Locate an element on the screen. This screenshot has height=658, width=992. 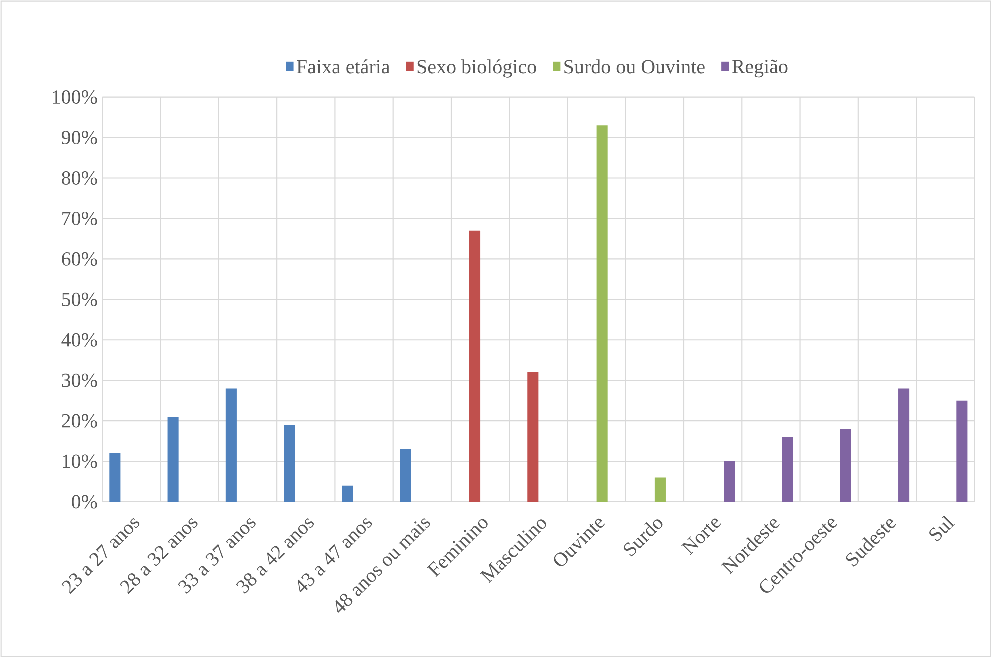
y-tick-label: 20% is located at coordinates (80, 421).